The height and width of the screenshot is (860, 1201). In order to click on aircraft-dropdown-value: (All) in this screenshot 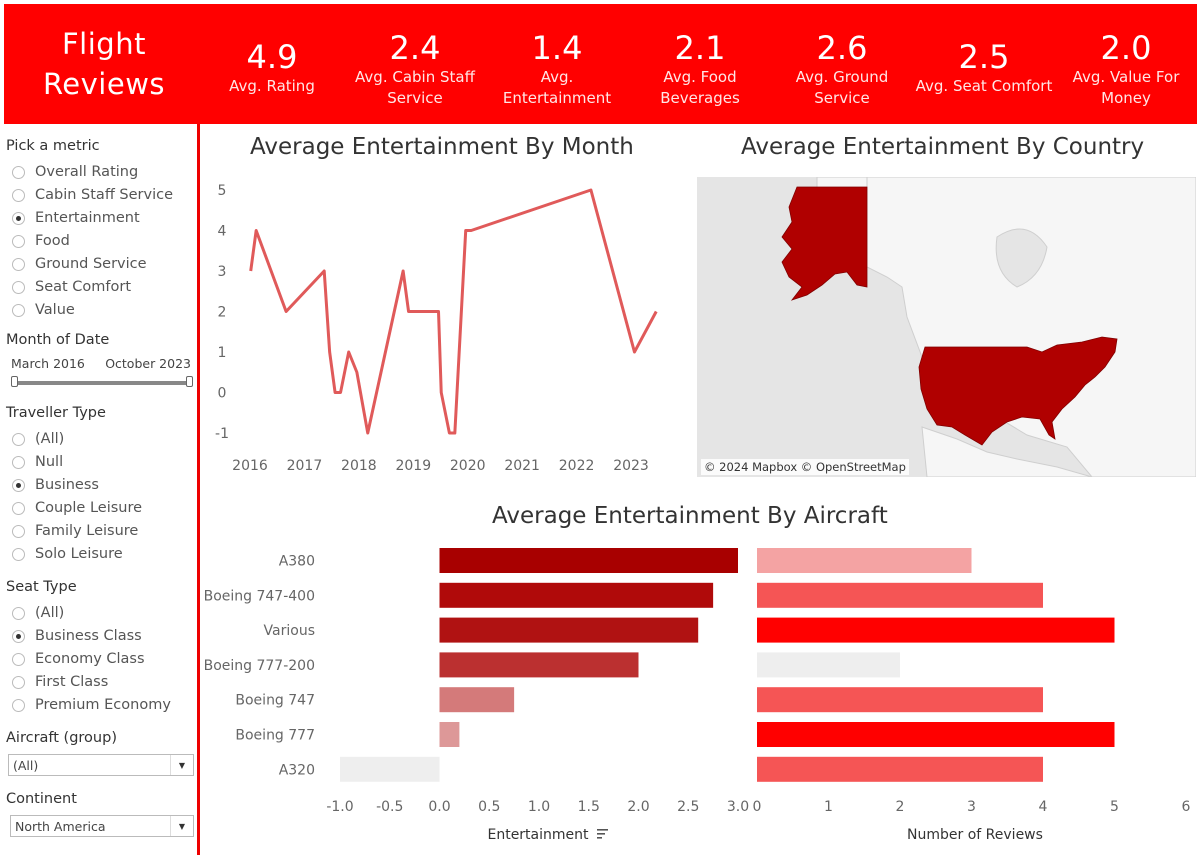, I will do `click(26, 765)`.